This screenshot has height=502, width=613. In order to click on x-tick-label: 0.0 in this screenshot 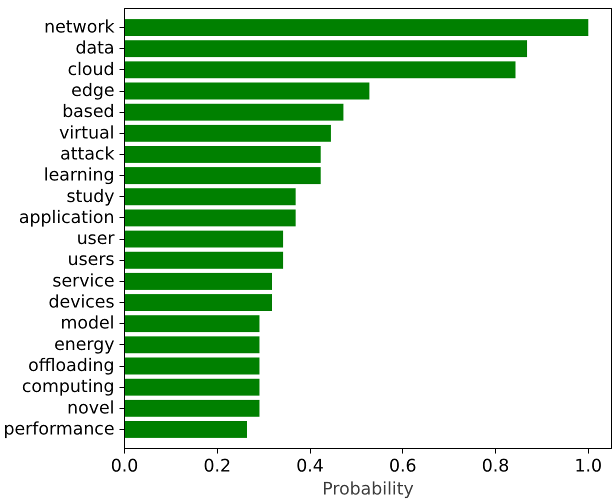, I will do `click(124, 466)`.